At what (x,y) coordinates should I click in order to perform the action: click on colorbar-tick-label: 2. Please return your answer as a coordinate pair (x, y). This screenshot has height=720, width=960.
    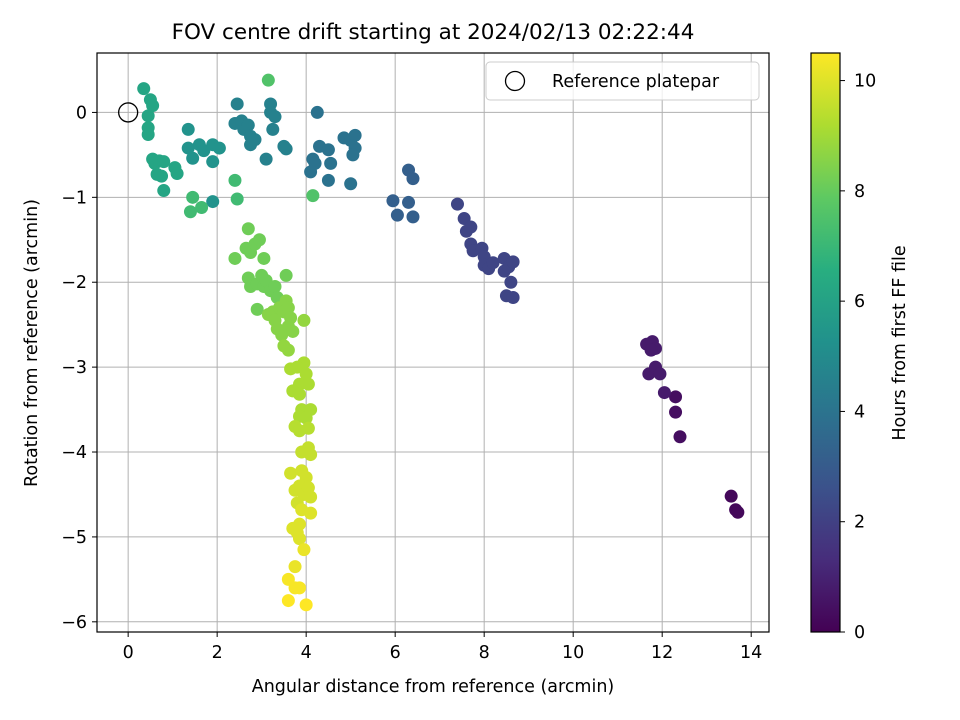
    Looking at the image, I should click on (859, 523).